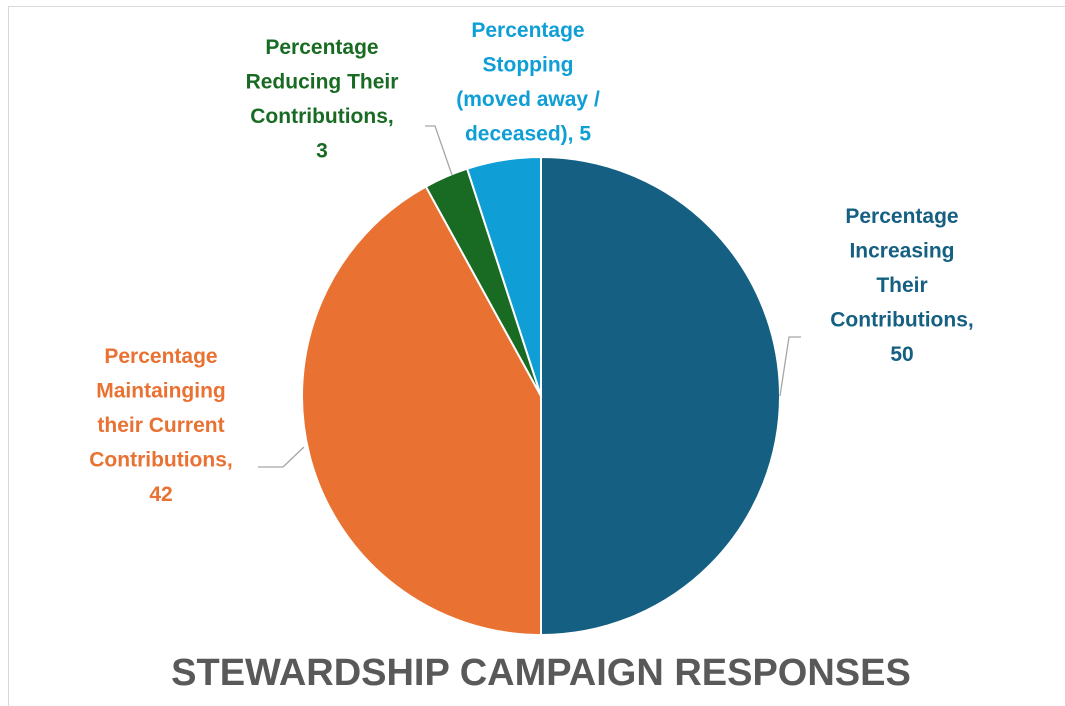  What do you see at coordinates (901, 251) in the screenshot?
I see `slice-label-line: Increasing` at bounding box center [901, 251].